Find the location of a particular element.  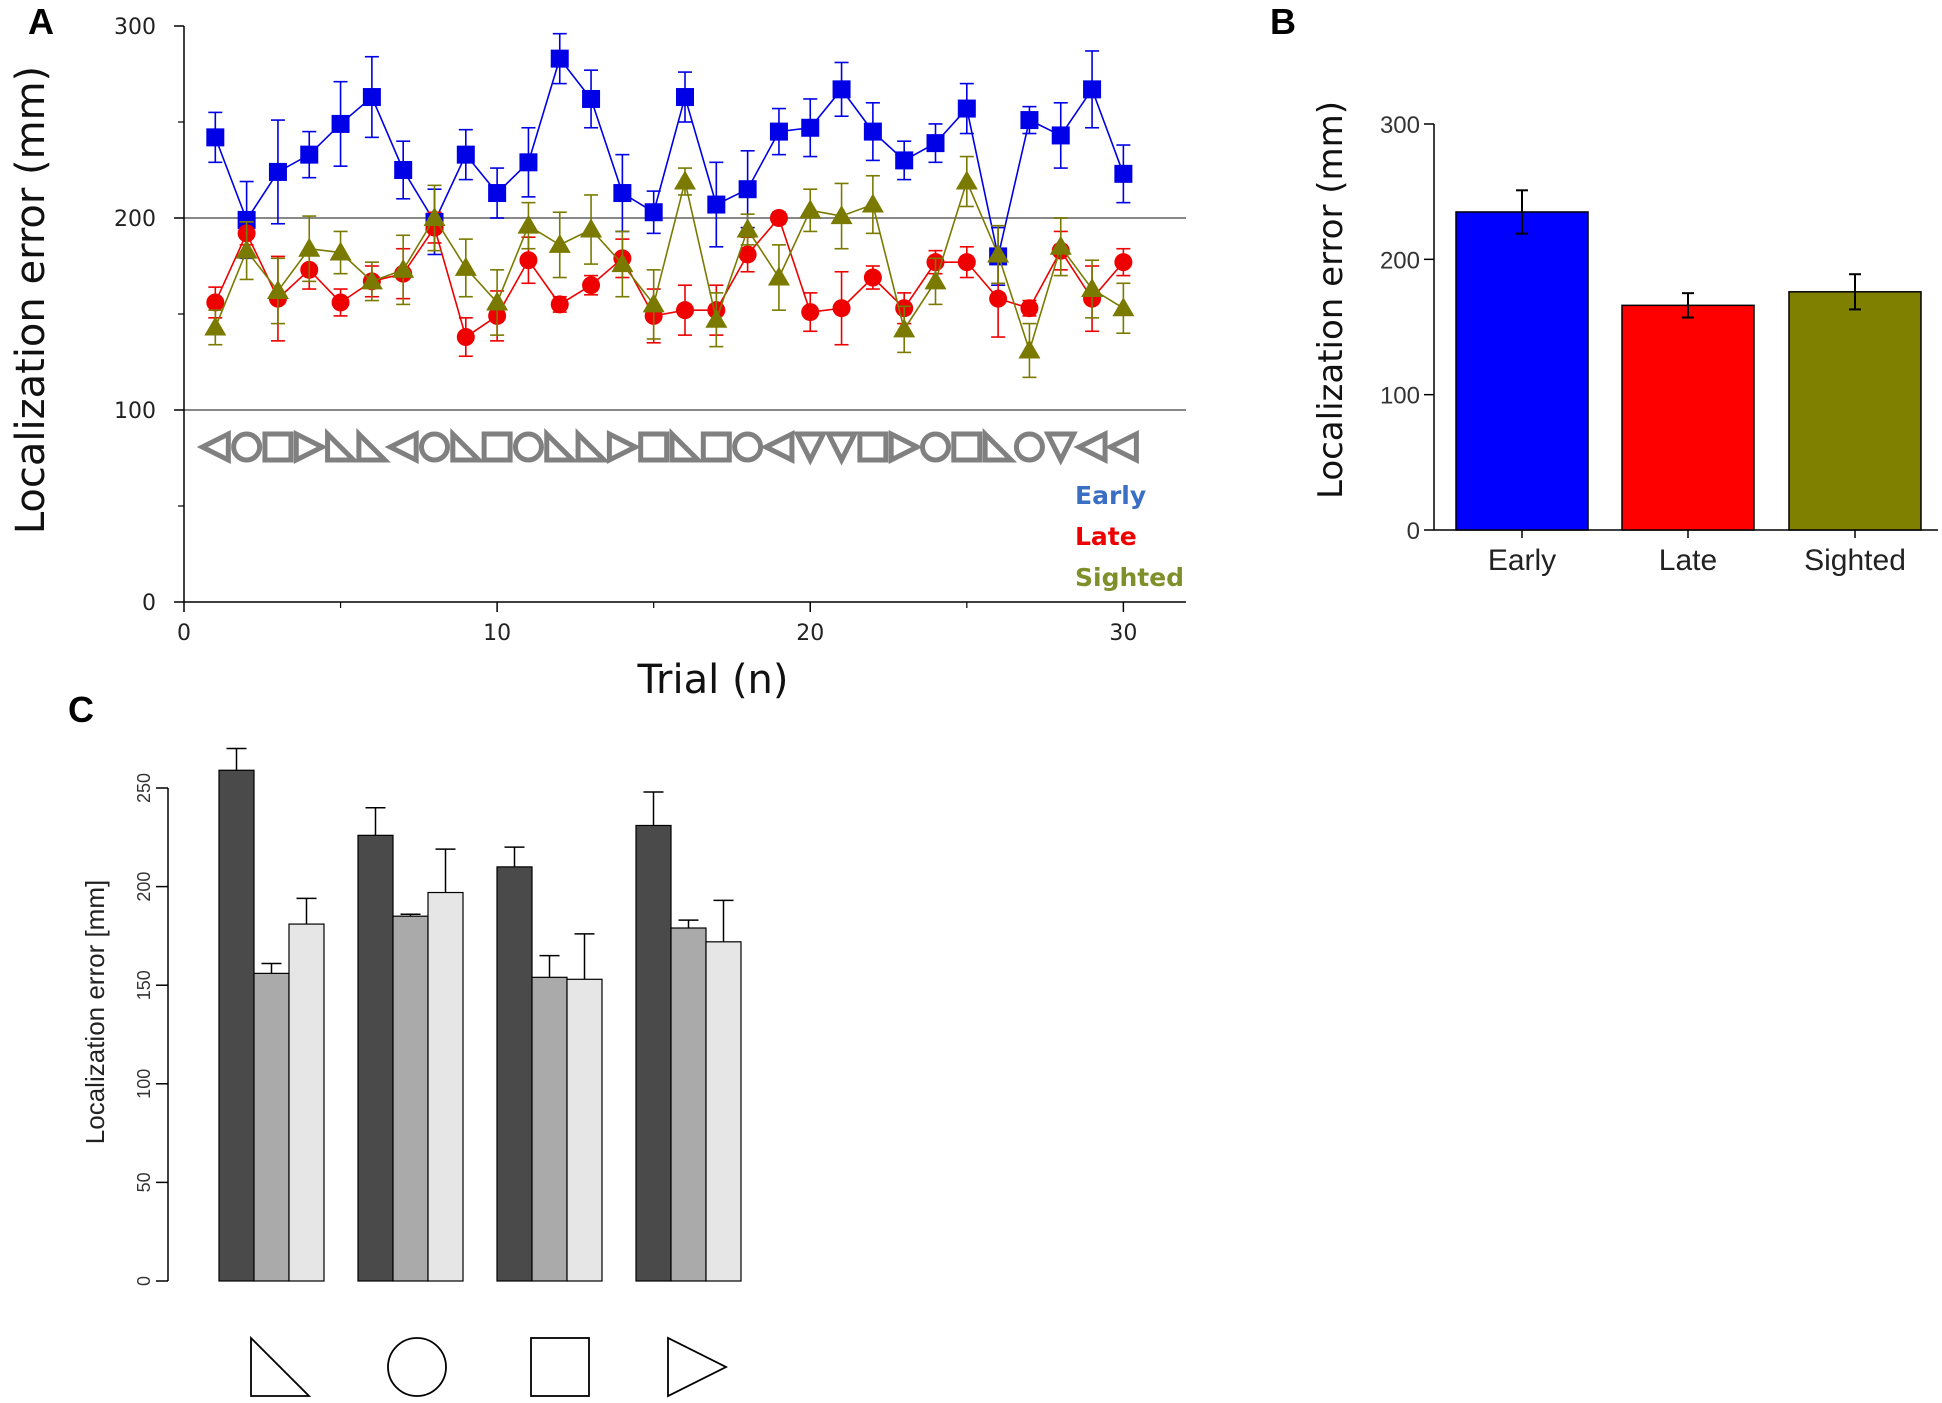

panel-label-b: B is located at coordinates (1283, 21).